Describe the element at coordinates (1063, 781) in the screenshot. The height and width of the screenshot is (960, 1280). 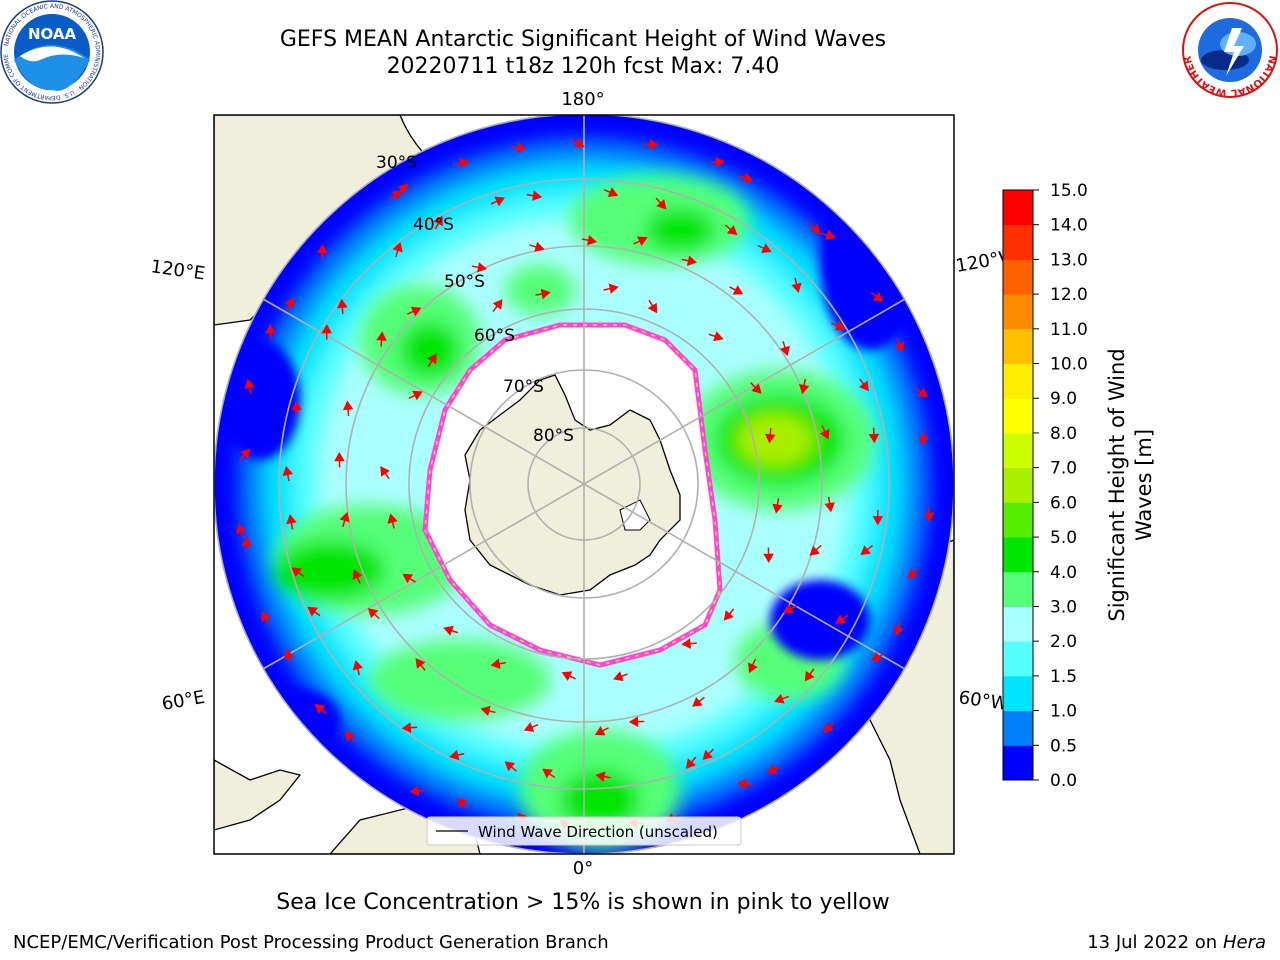
I see `colorbar-tick-label: 0.0` at that location.